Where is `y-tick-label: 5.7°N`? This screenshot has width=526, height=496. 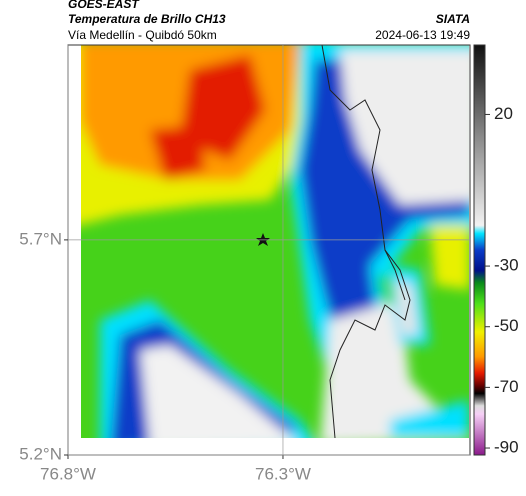
y-tick-label: 5.7°N is located at coordinates (40, 238).